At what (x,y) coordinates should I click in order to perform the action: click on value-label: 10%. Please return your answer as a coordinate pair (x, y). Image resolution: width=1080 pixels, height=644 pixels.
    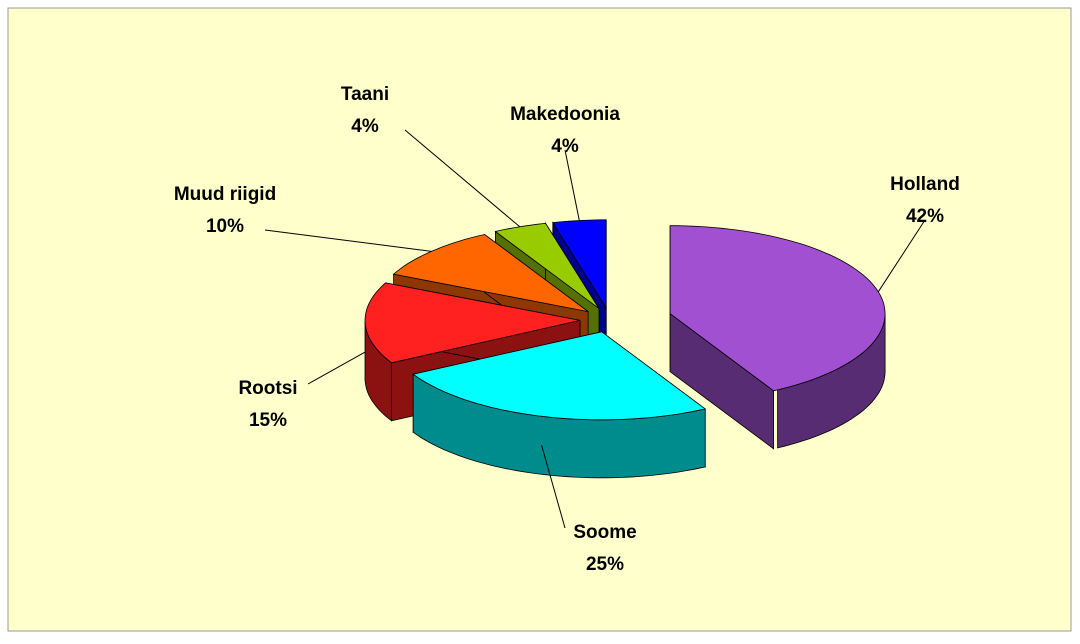
    Looking at the image, I should click on (225, 226).